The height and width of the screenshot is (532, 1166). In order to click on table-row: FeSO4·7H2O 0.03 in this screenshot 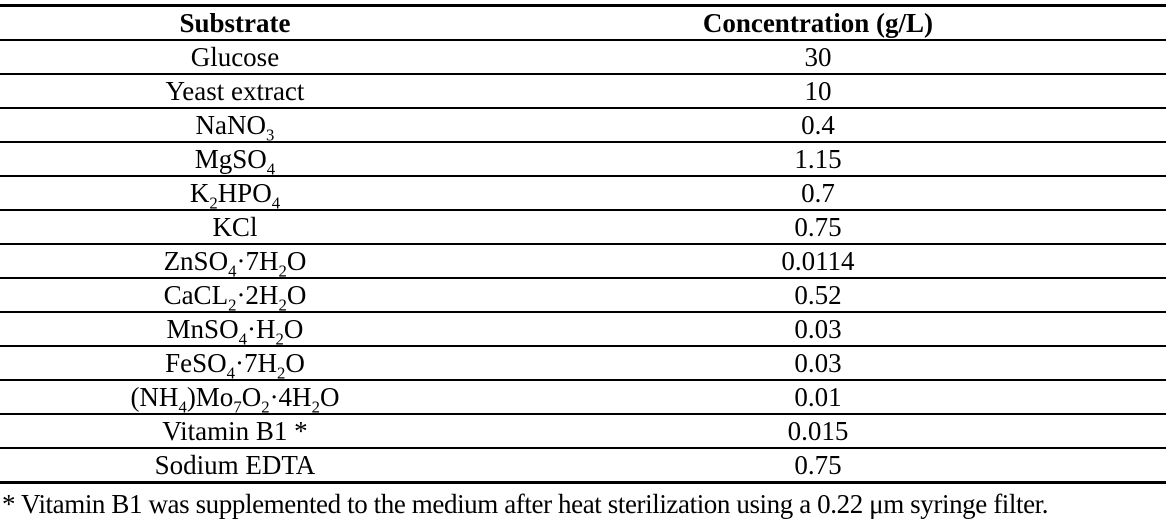, I will do `click(583, 364)`.